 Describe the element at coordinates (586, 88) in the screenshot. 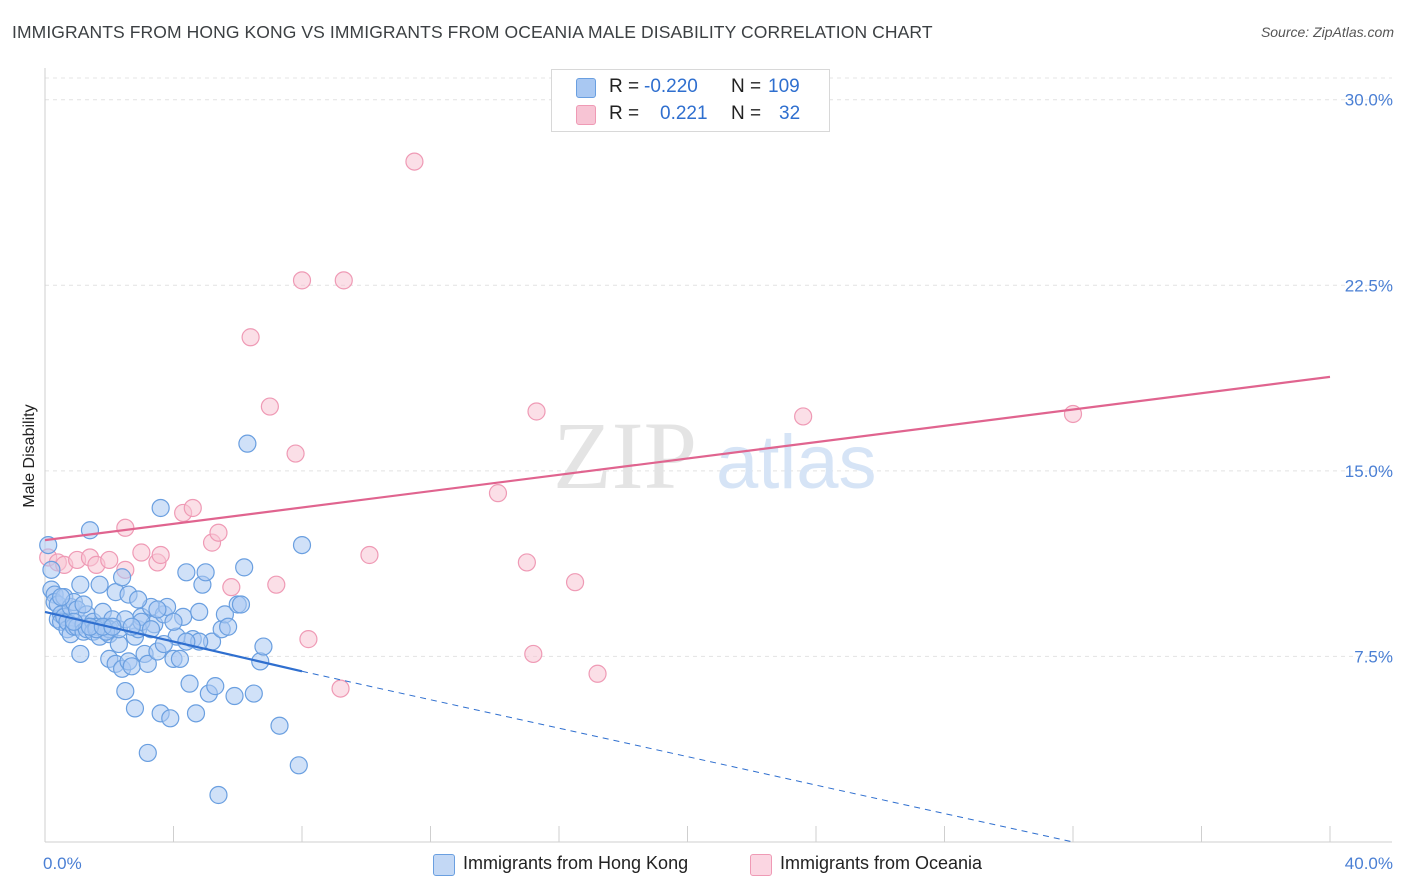

I see `legend-swatch-hong-kong` at that location.